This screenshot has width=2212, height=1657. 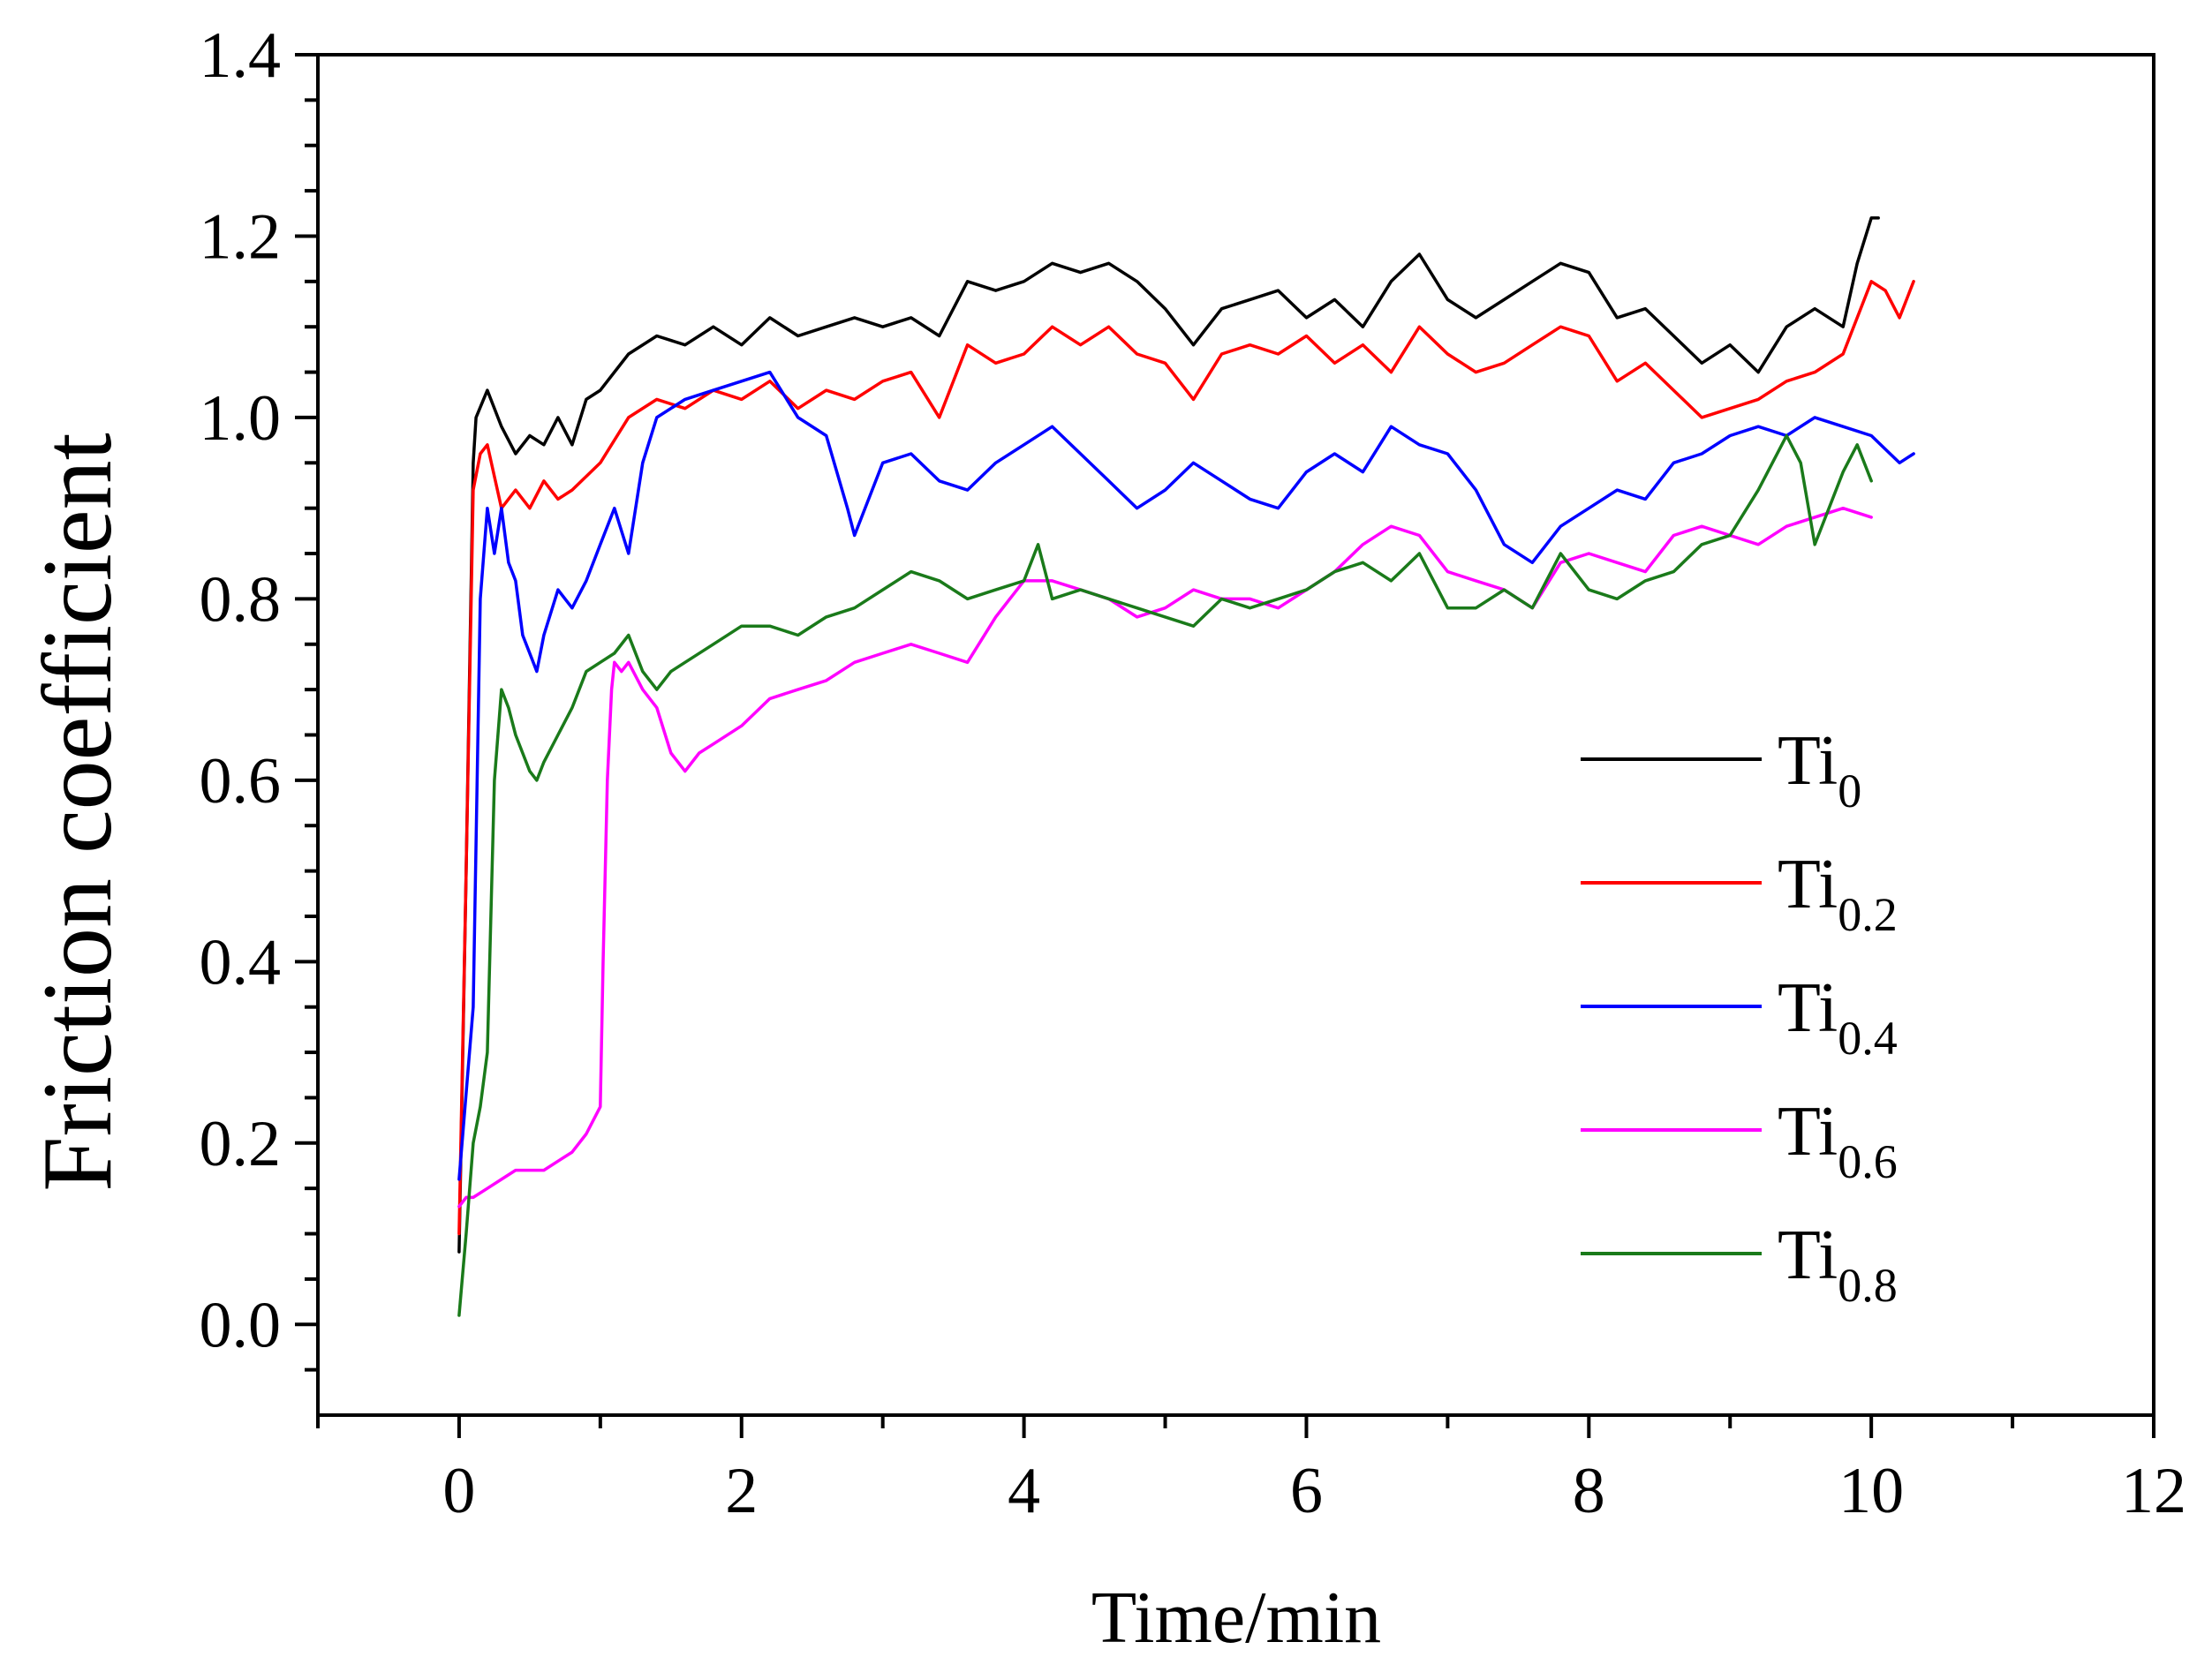 What do you see at coordinates (459, 1491) in the screenshot?
I see `x-tick-label: 0` at bounding box center [459, 1491].